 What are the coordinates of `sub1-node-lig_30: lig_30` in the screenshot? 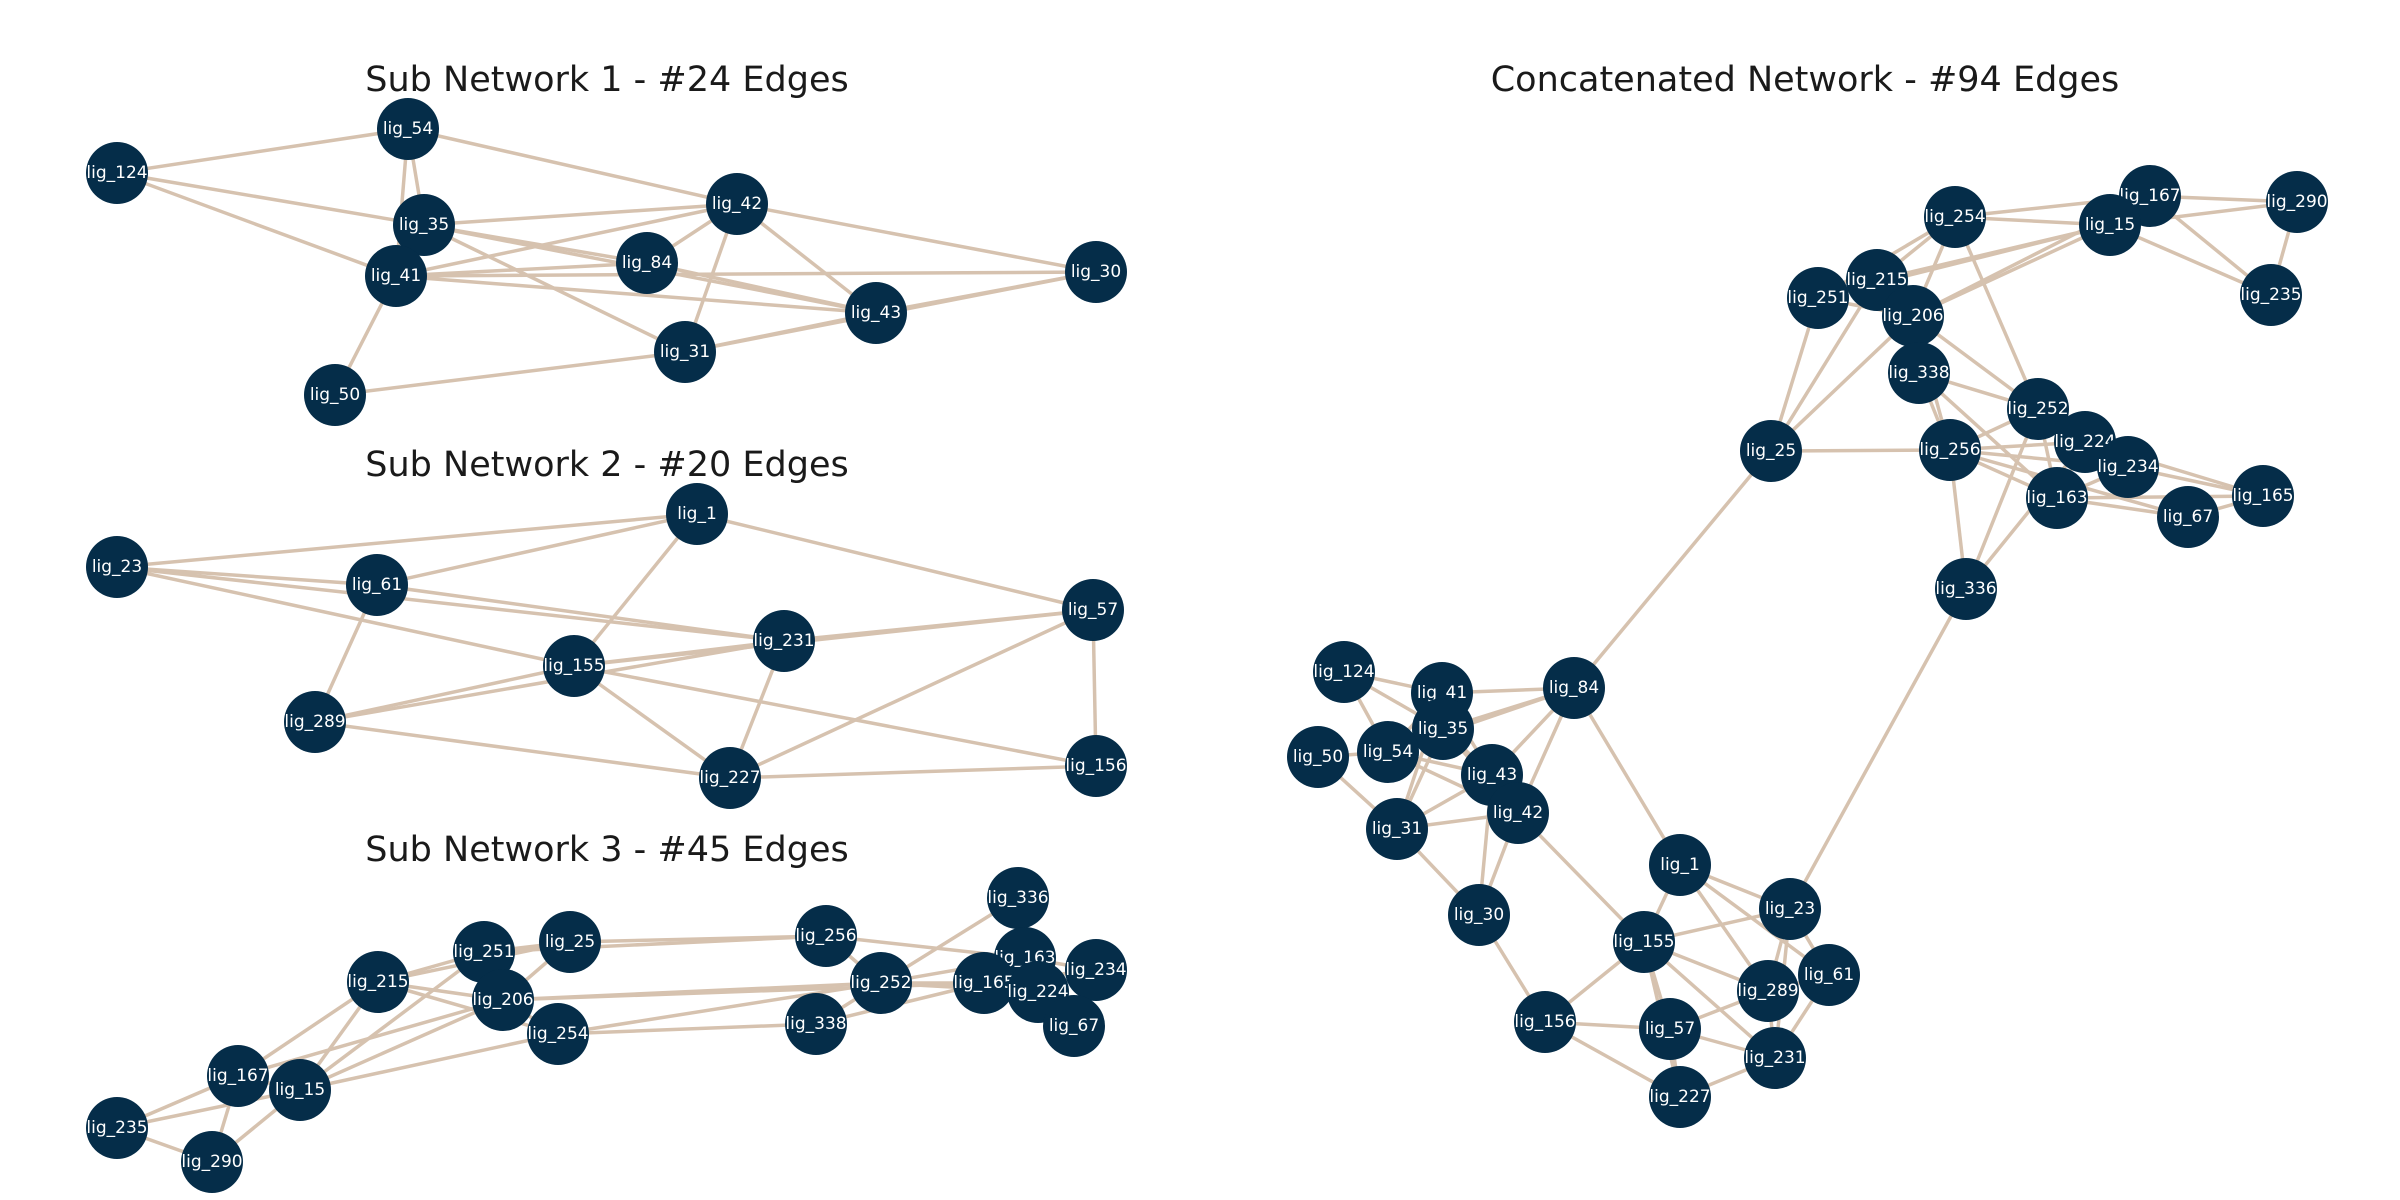 It's located at (1096, 272).